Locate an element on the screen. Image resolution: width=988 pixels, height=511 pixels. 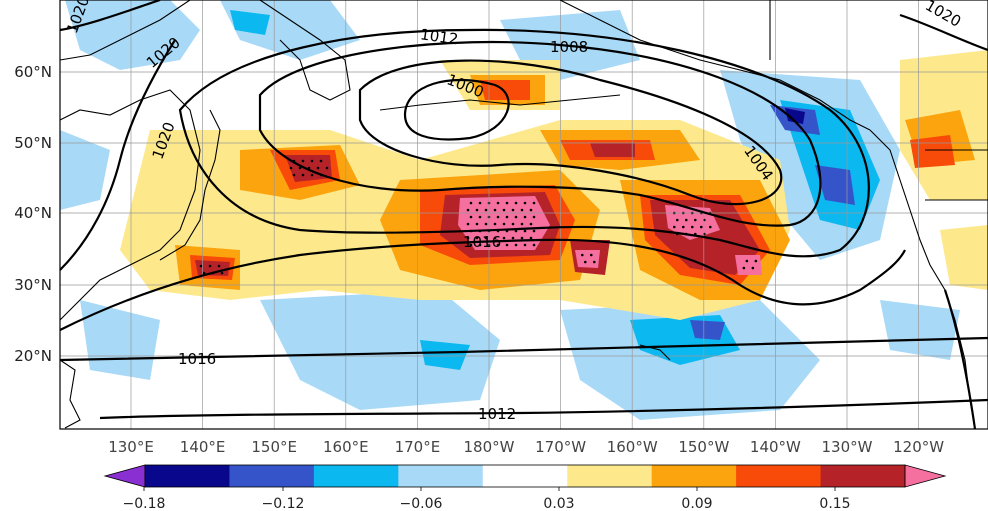
colorbar-tick-label: −0.12 is located at coordinates (283, 503).